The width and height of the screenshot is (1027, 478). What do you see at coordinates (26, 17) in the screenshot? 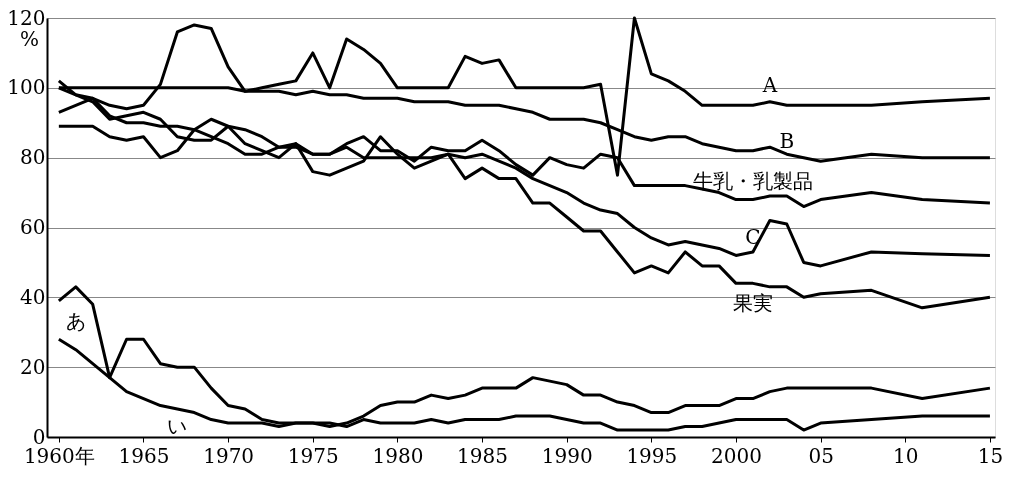
I see `y-tick-label: 120` at bounding box center [26, 17].